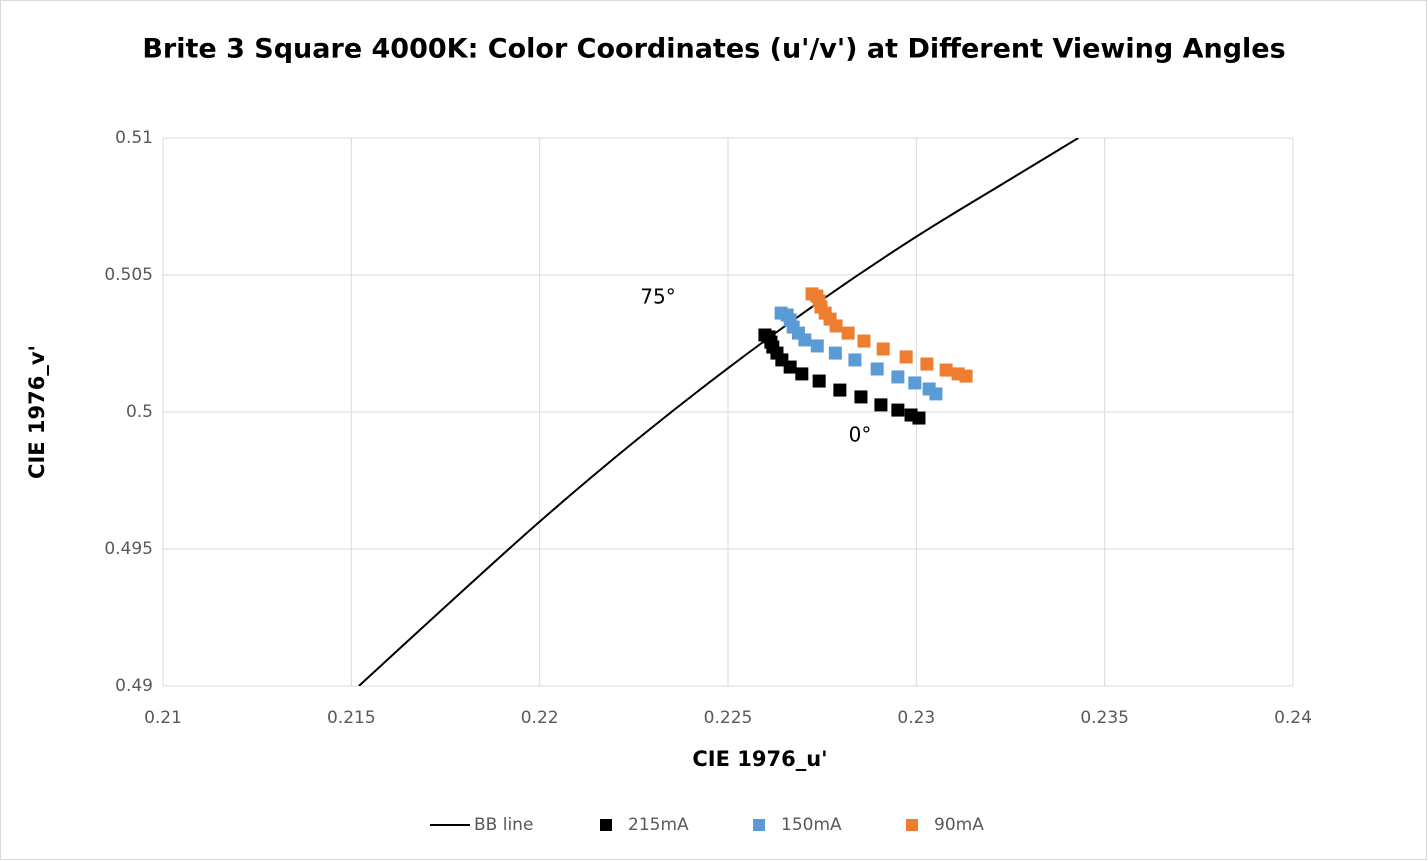  What do you see at coordinates (128, 549) in the screenshot?
I see `y-tick-label: 0.495` at bounding box center [128, 549].